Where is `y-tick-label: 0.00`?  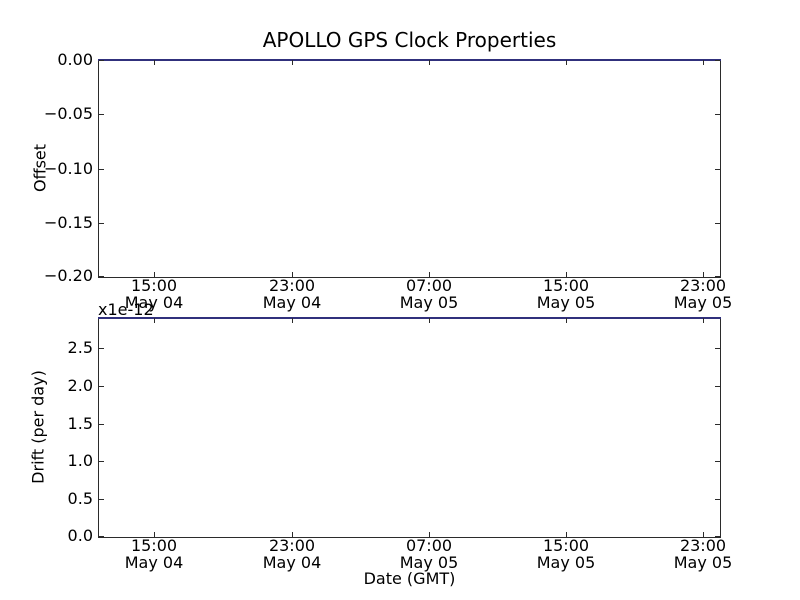 y-tick-label: 0.00 is located at coordinates (75, 59).